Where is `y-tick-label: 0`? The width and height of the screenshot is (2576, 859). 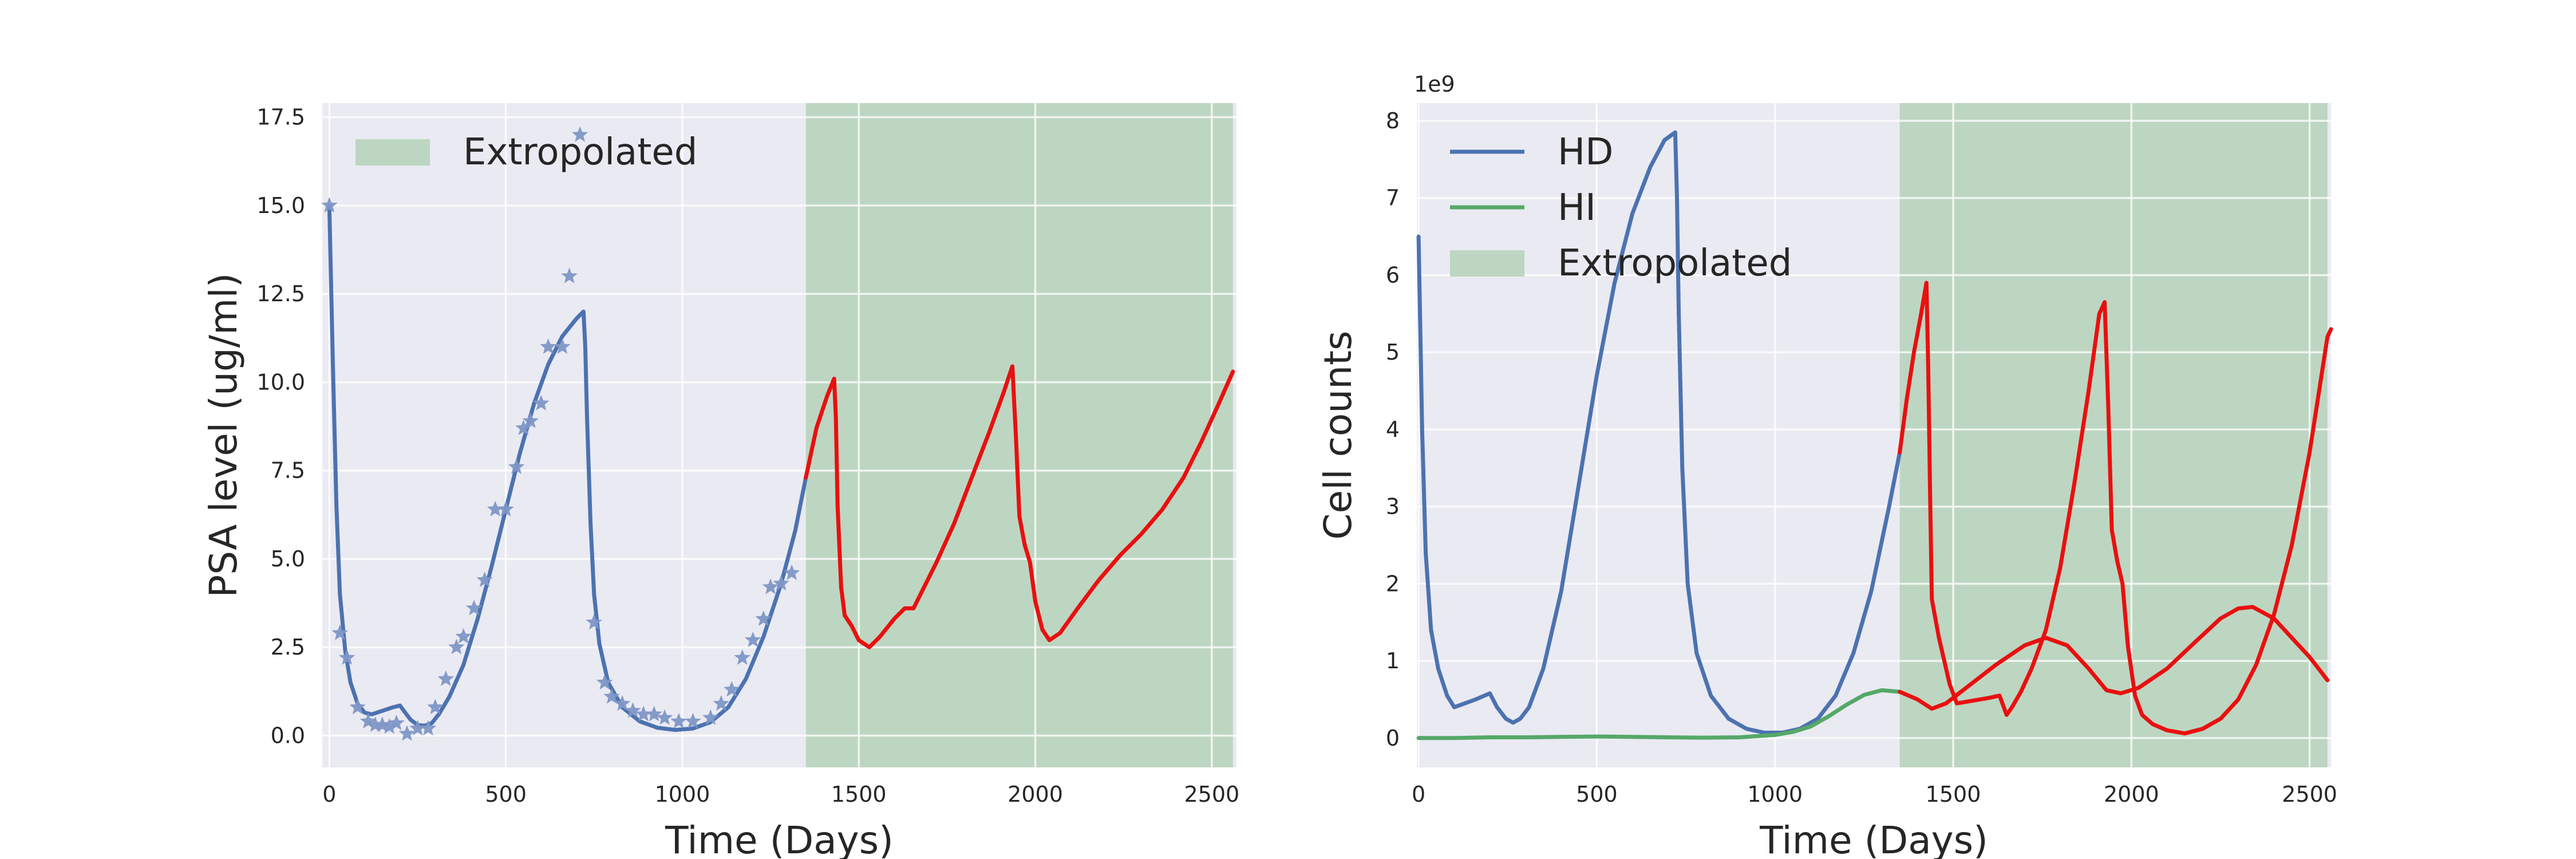 y-tick-label: 0 is located at coordinates (1393, 738).